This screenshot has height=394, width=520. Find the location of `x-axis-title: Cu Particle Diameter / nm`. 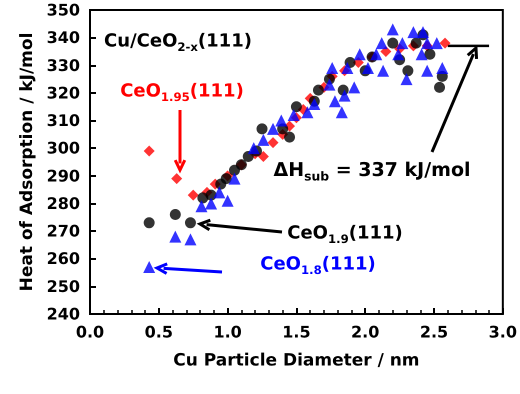

x-axis-title: Cu Particle Diameter / nm is located at coordinates (296, 360).